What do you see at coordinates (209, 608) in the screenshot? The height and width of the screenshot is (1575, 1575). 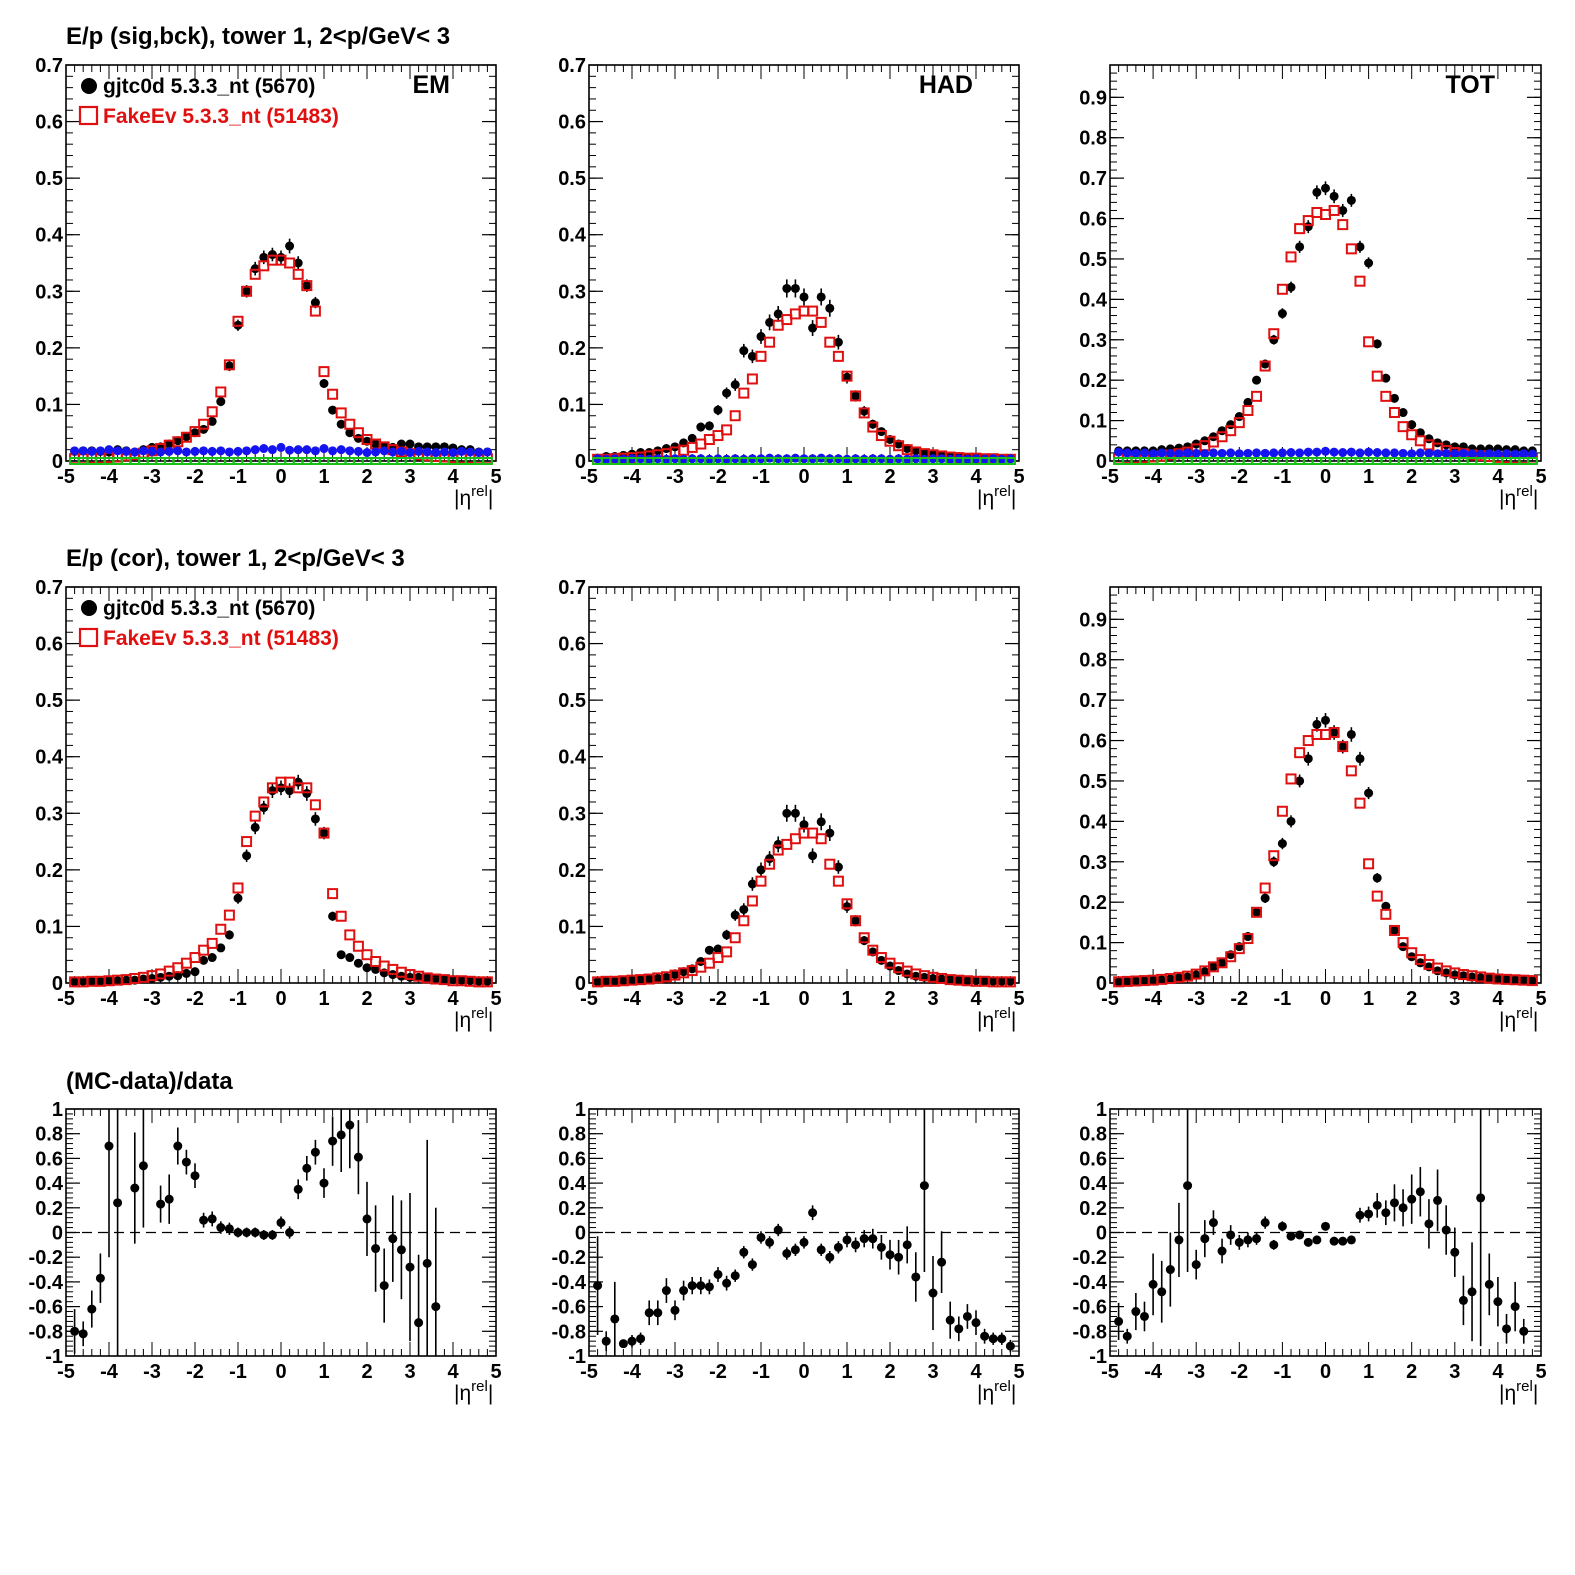 I see `legend-data-label: gjtc0d 5.3.3_nt (5670)` at bounding box center [209, 608].